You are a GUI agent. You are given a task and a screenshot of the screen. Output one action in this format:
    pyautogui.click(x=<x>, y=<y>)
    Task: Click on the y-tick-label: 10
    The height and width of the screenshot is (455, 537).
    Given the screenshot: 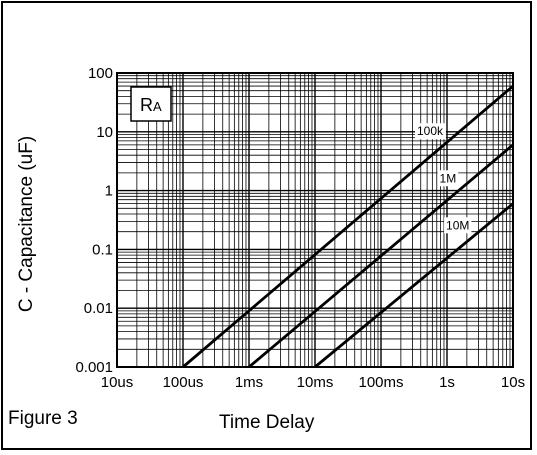 What is the action you would take?
    pyautogui.click(x=104, y=132)
    